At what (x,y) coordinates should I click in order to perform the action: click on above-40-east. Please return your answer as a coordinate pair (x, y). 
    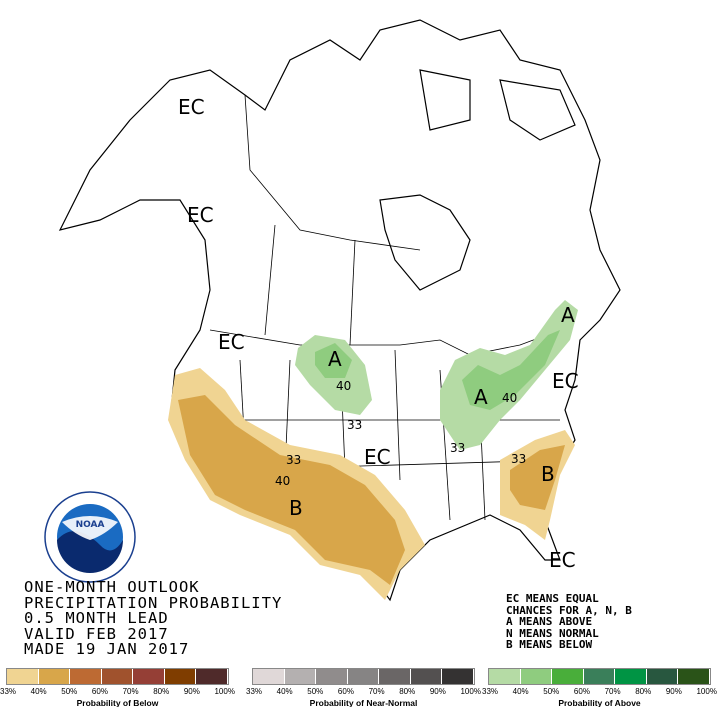
    Looking at the image, I should click on (511, 370).